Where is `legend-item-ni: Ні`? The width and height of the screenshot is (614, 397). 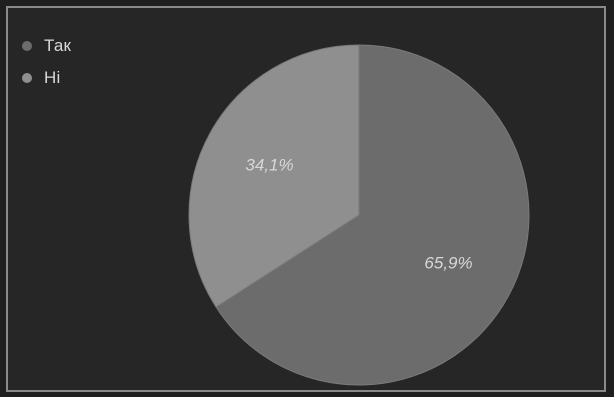
legend-item-ni: Ні is located at coordinates (46, 78).